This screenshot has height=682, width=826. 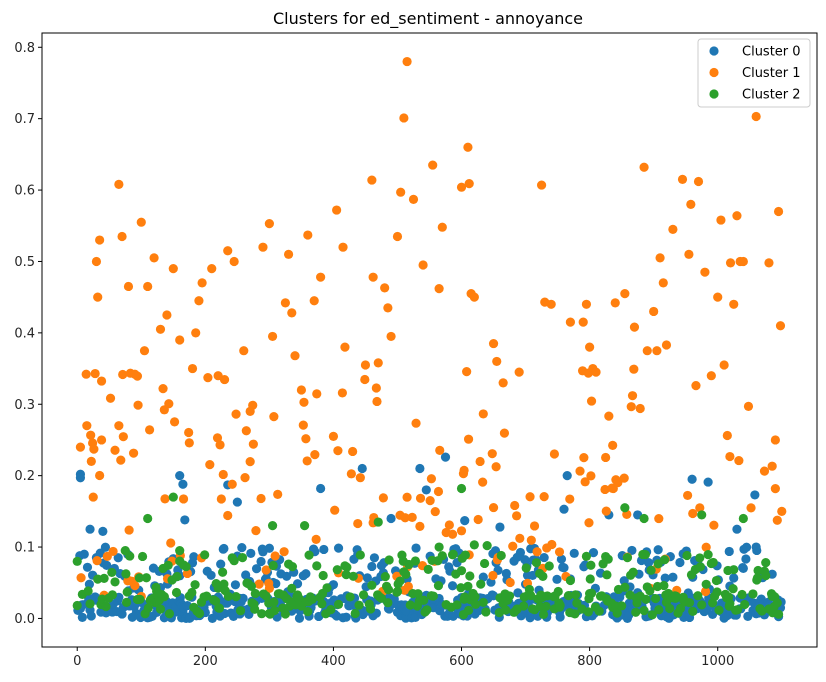 What do you see at coordinates (771, 73) in the screenshot?
I see `legend-label-cluster-1: Cluster 1` at bounding box center [771, 73].